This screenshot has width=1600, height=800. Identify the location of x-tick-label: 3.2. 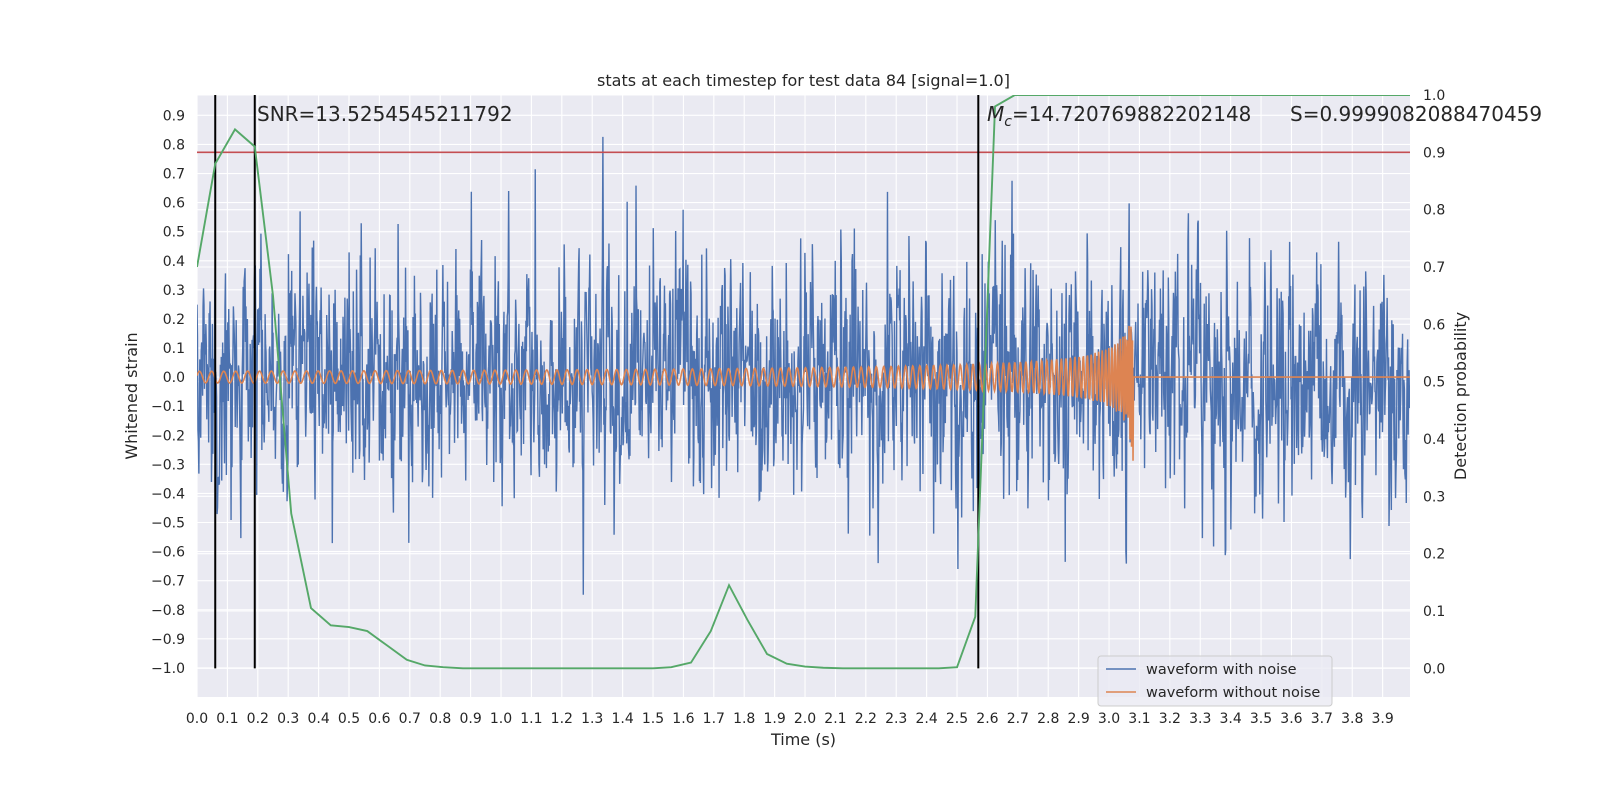
(1170, 719).